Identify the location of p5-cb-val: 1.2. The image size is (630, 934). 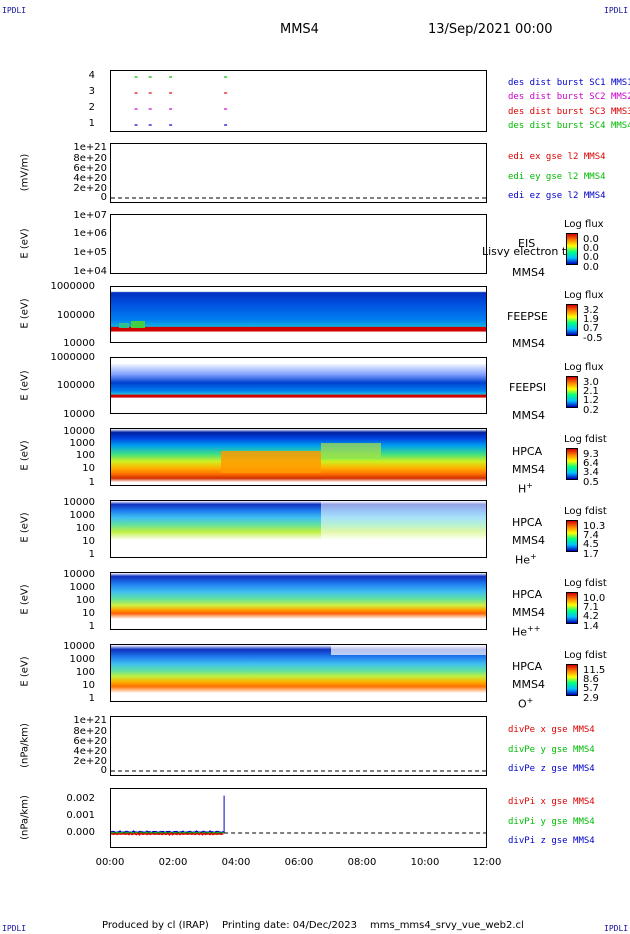
(591, 400).